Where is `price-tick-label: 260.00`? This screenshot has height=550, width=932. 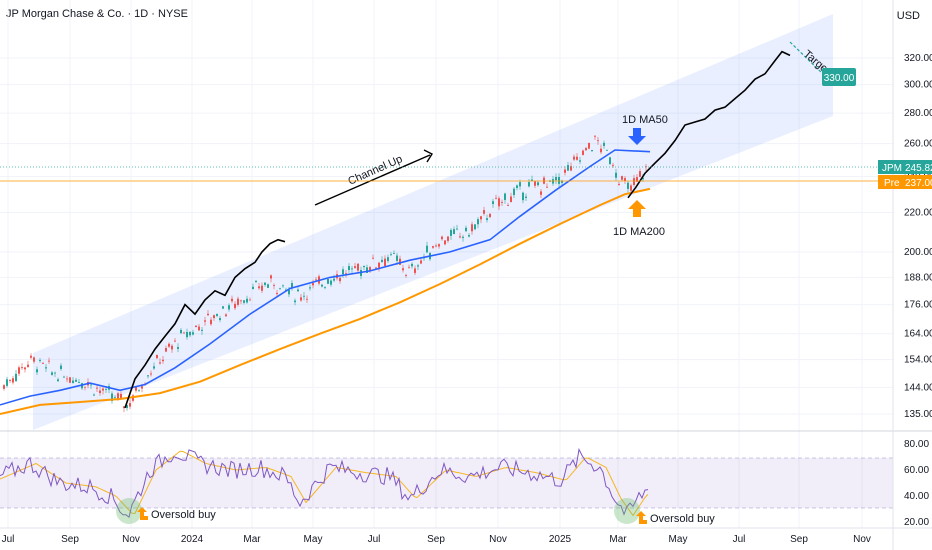
price-tick-label: 260.00 is located at coordinates (918, 144).